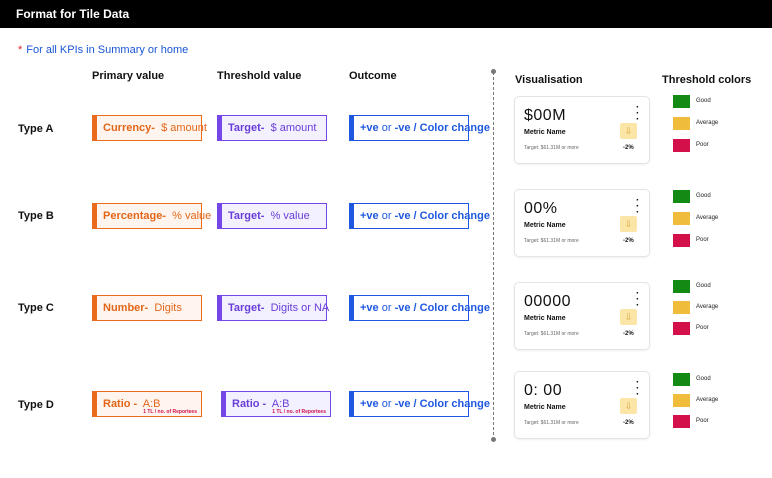 The width and height of the screenshot is (772, 478). Describe the element at coordinates (168, 308) in the screenshot. I see `primary-value: Digits` at that location.